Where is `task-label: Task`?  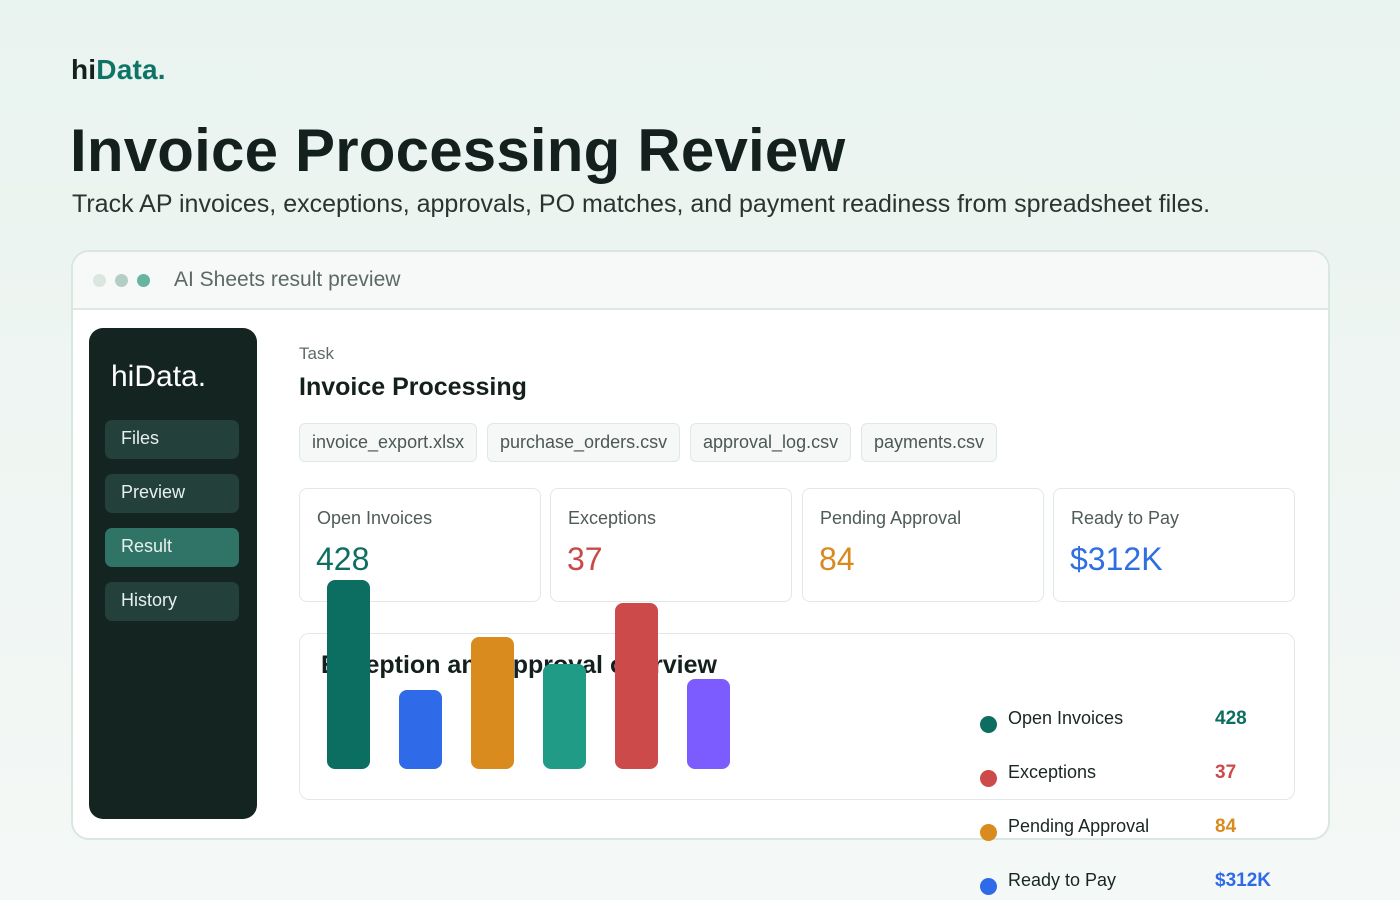
task-label: Task is located at coordinates (316, 353).